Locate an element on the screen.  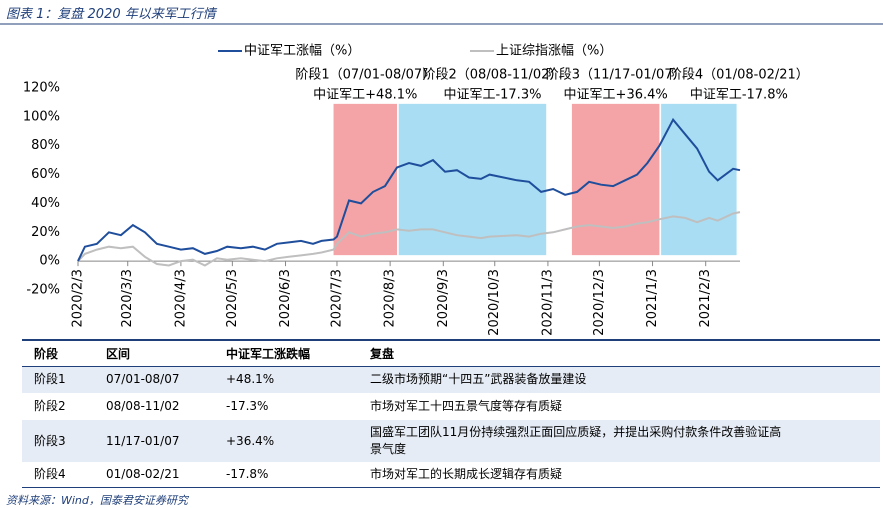
table-cell: 阶段3 is located at coordinates (50, 440).